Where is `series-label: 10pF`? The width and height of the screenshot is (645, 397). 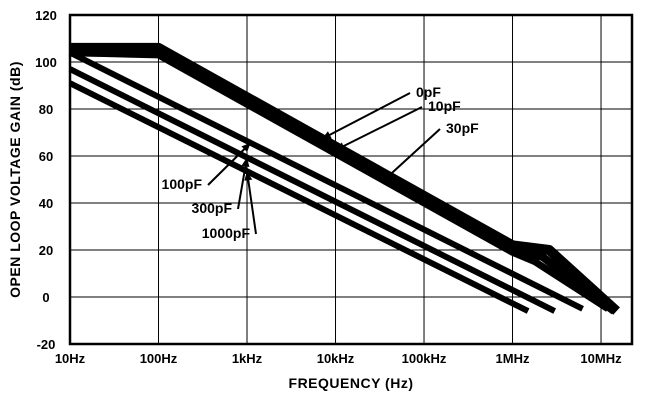 series-label: 10pF is located at coordinates (444, 106).